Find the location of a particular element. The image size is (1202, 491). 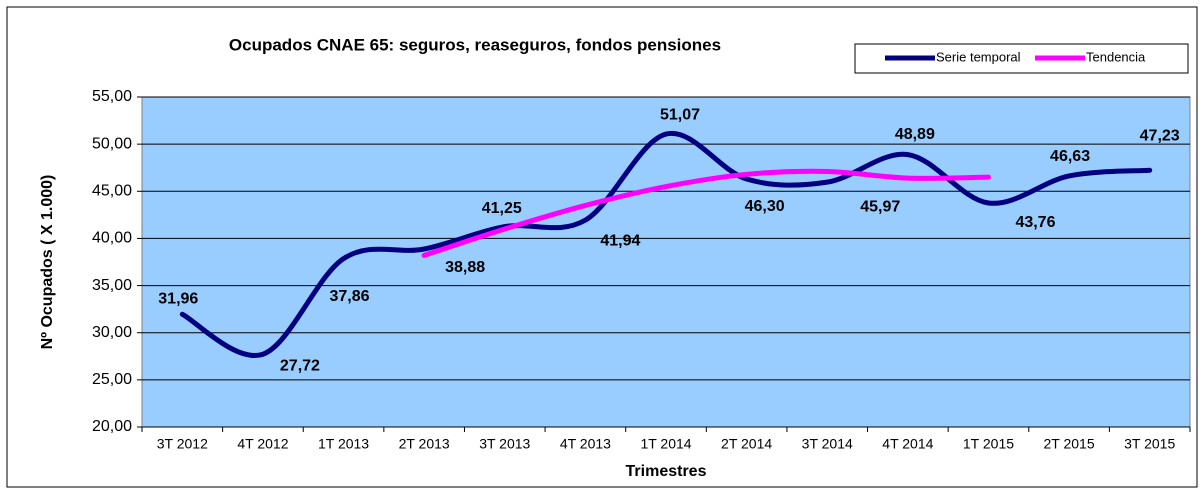

data-label: 41,25 is located at coordinates (502, 208).